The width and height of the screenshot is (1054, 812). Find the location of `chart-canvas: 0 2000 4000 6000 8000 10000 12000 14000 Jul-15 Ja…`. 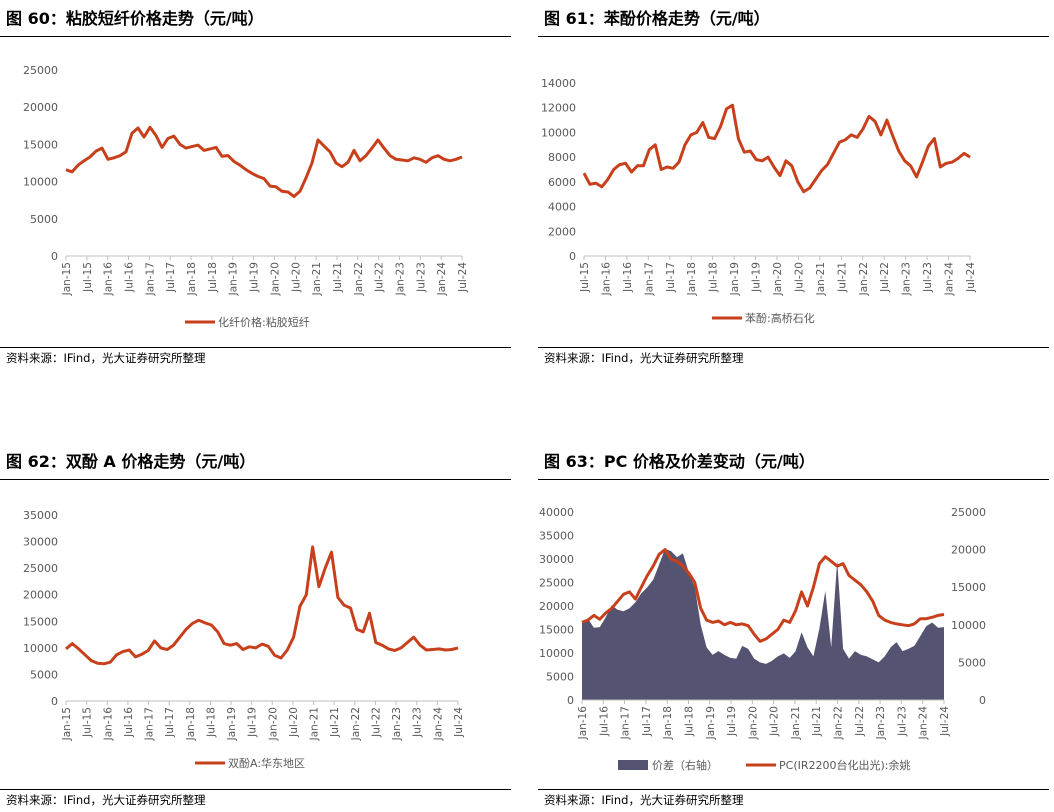

chart-canvas: 0 2000 4000 6000 8000 10000 12000 14000 Jul-15 Ja… is located at coordinates (759, 201).